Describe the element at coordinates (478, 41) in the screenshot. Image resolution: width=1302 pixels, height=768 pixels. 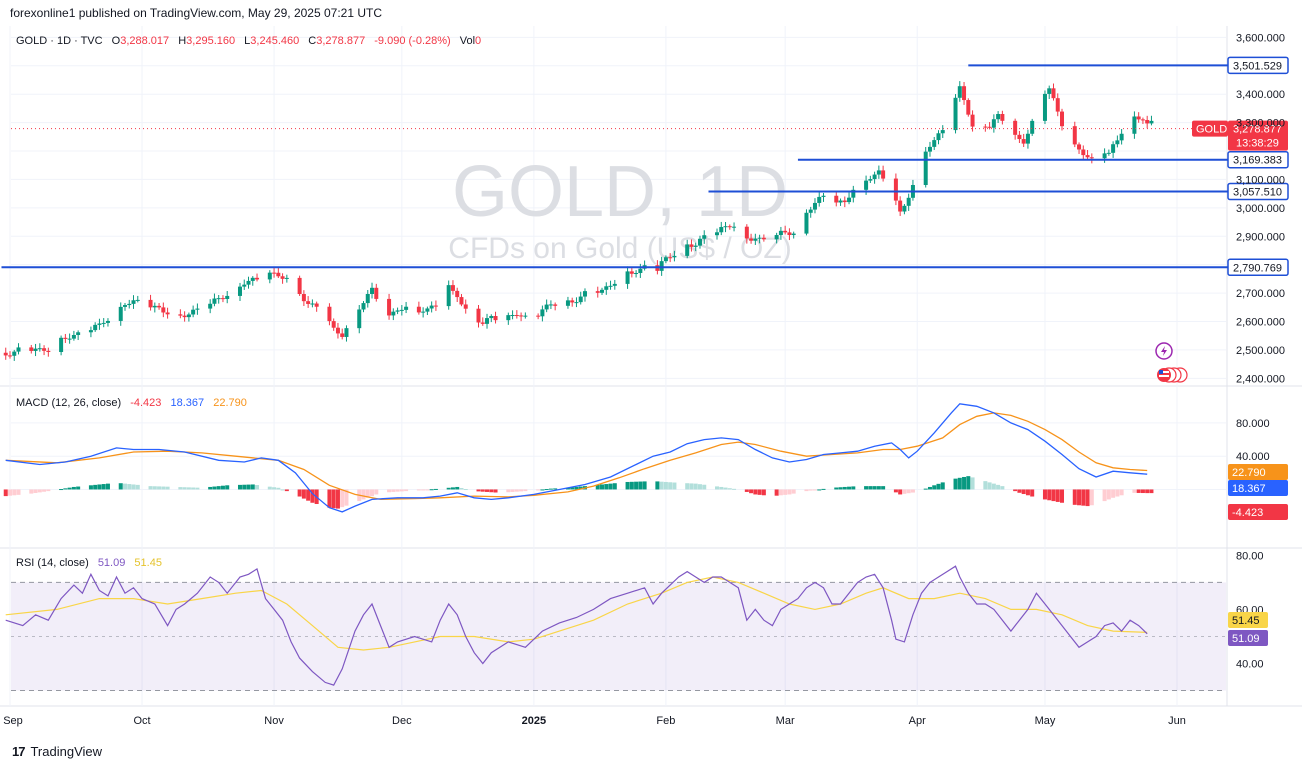
I see `legend-vol: 0` at that location.